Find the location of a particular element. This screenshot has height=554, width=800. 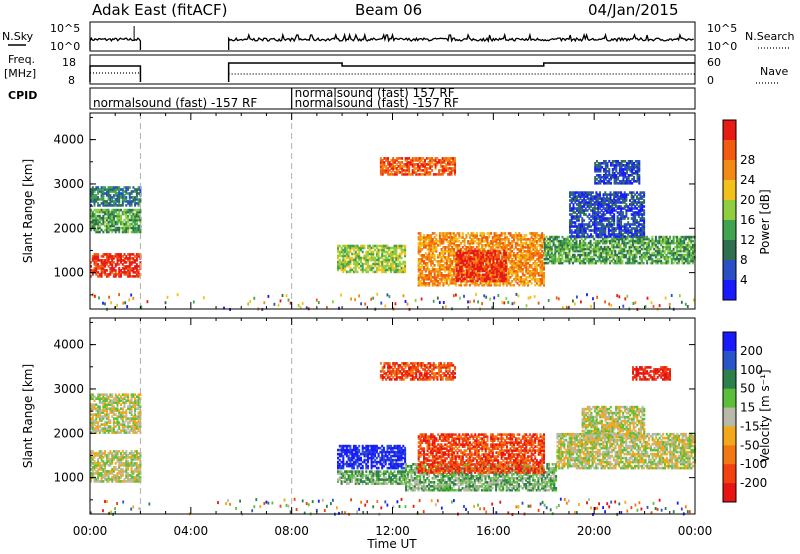

freq-panel: Freq. [MHz] 18 8 60 0 Nave is located at coordinates (396, 70).